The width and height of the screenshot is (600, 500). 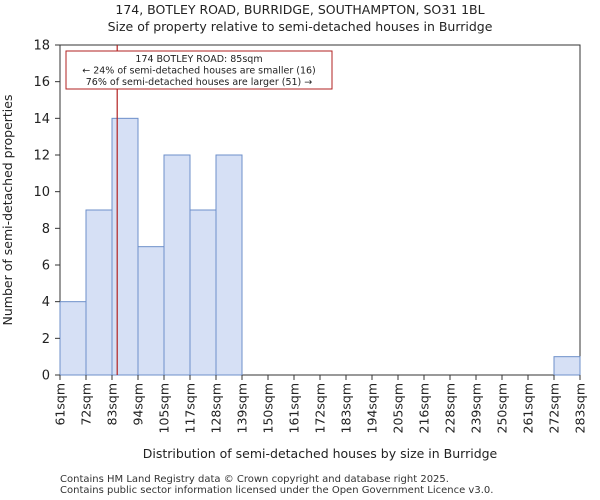 What do you see at coordinates (190, 408) in the screenshot?
I see `x-tick-label: 117sqm` at bounding box center [190, 408].